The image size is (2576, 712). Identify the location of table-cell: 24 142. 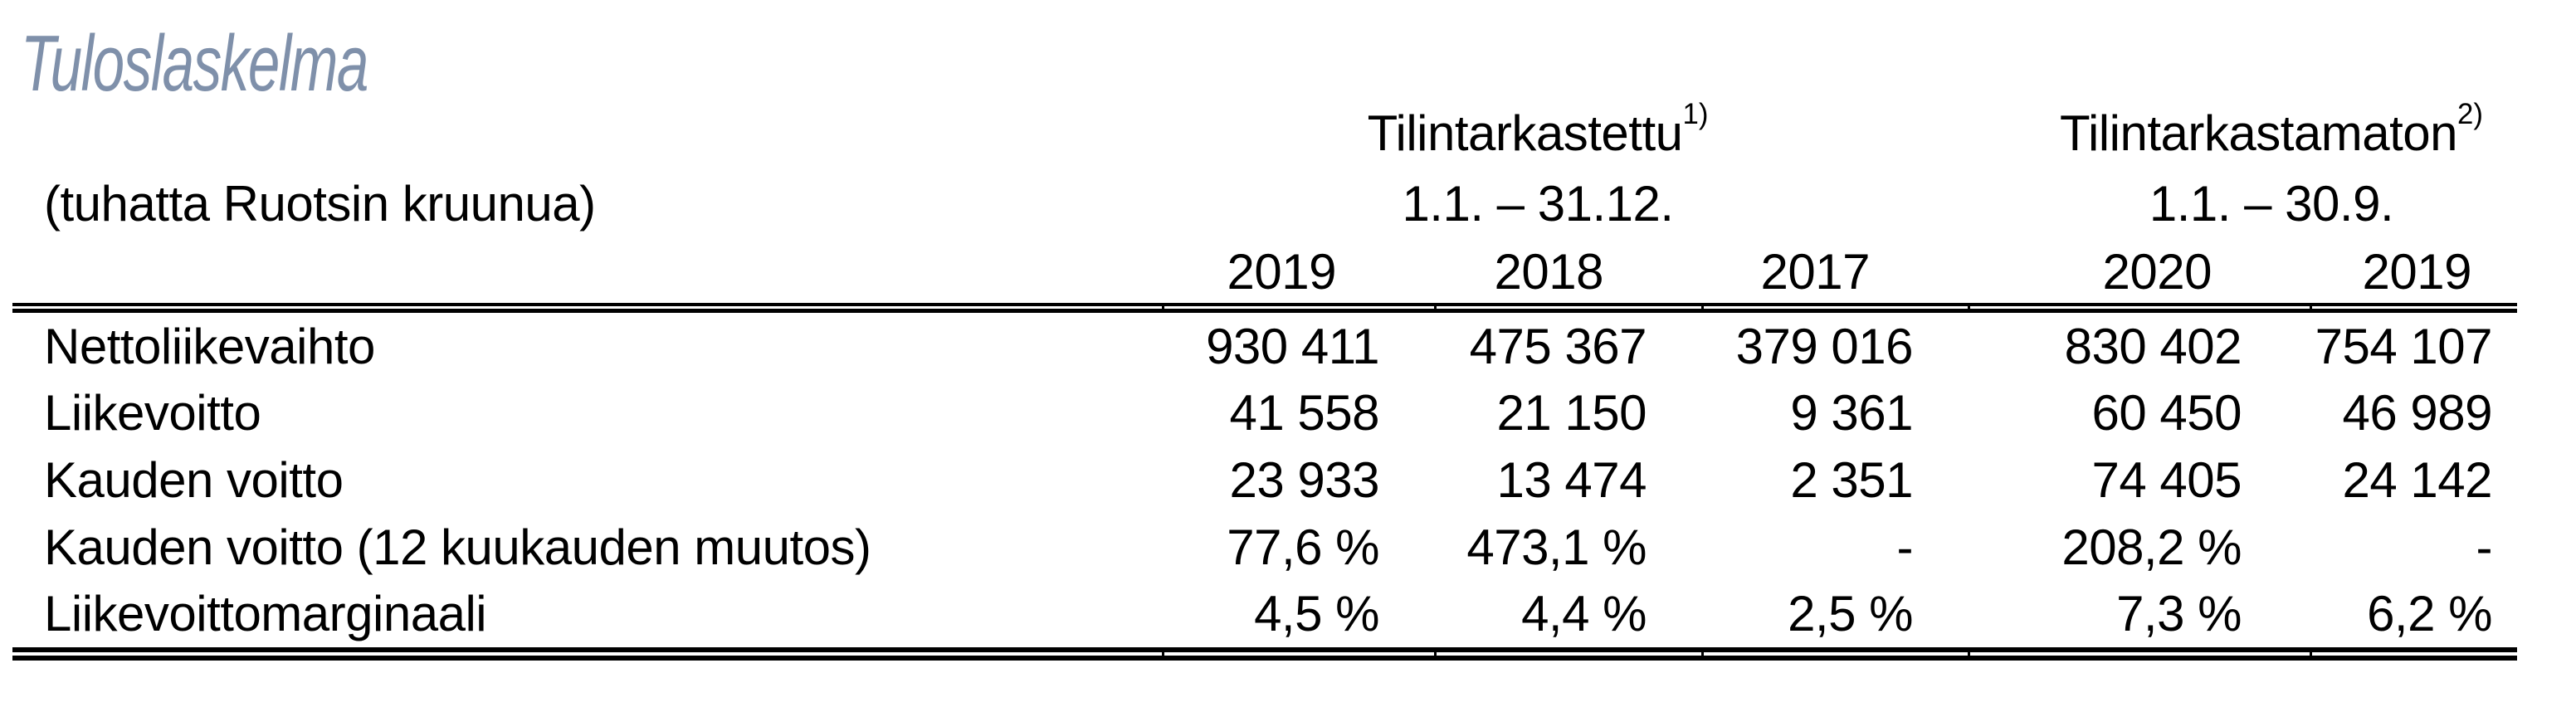
(2417, 479).